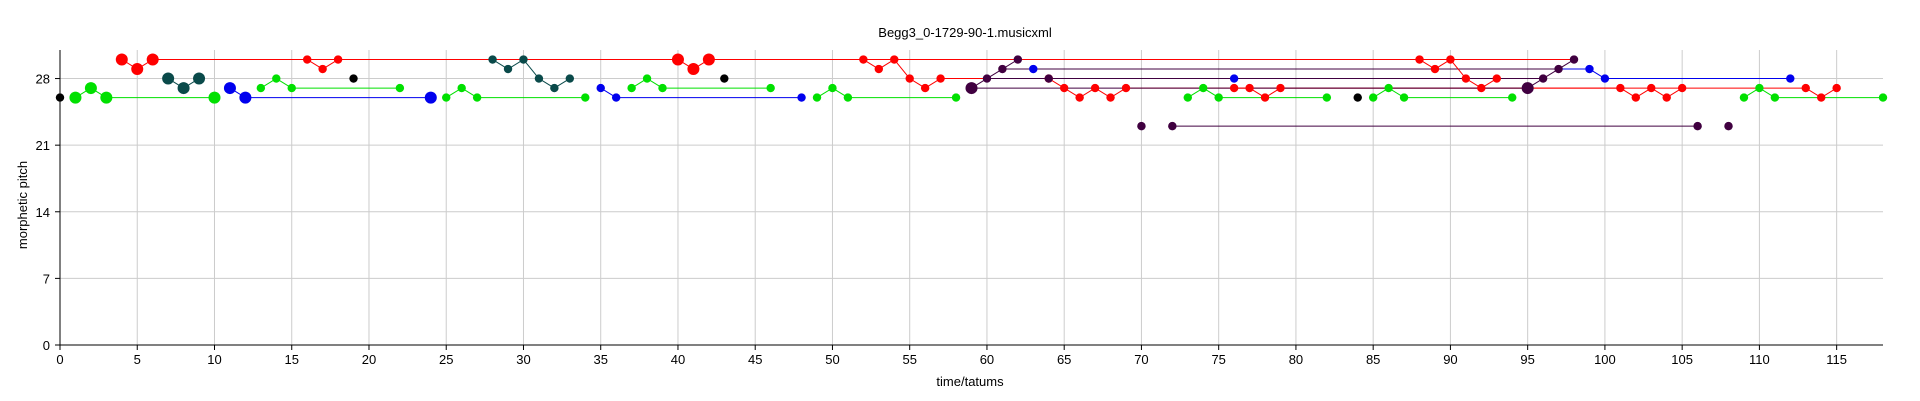 This screenshot has width=1920, height=401. What do you see at coordinates (1682, 359) in the screenshot?
I see `x-tick-label: 105` at bounding box center [1682, 359].